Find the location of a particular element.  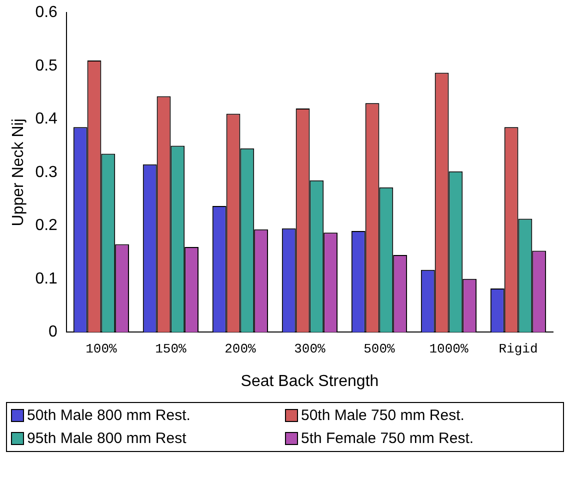

legend-label: 95th Male 800 mm Rest is located at coordinates (106, 438).